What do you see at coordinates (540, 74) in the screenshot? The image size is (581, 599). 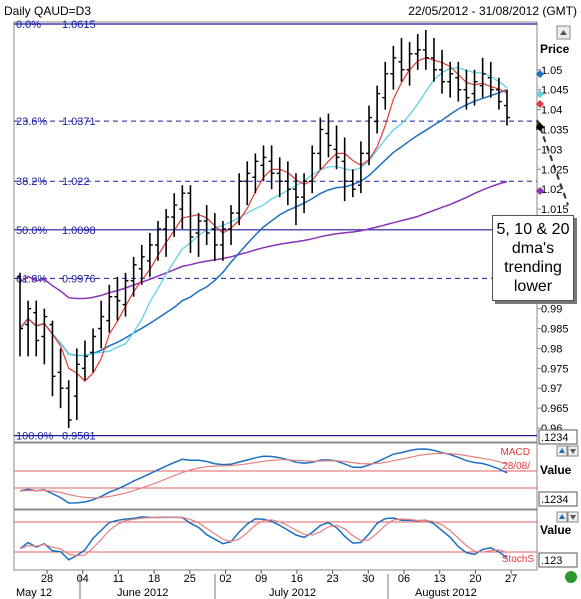 I see `dma20-marker-icon` at bounding box center [540, 74].